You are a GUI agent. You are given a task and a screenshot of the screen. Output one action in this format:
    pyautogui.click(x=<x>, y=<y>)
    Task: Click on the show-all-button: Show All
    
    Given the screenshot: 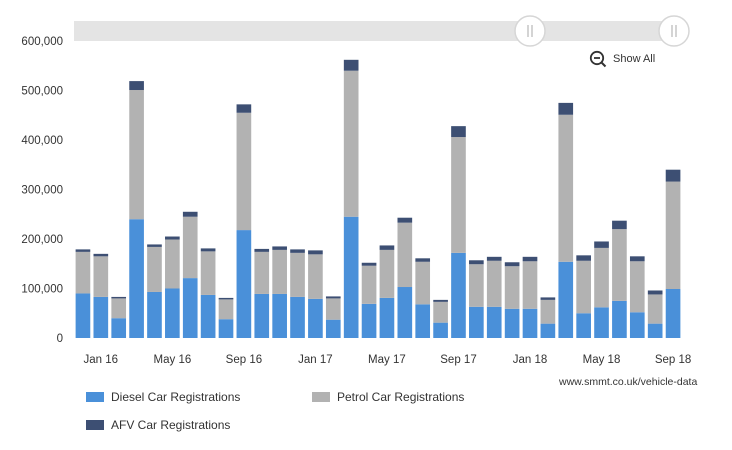 What is the action you would take?
    pyautogui.click(x=622, y=59)
    